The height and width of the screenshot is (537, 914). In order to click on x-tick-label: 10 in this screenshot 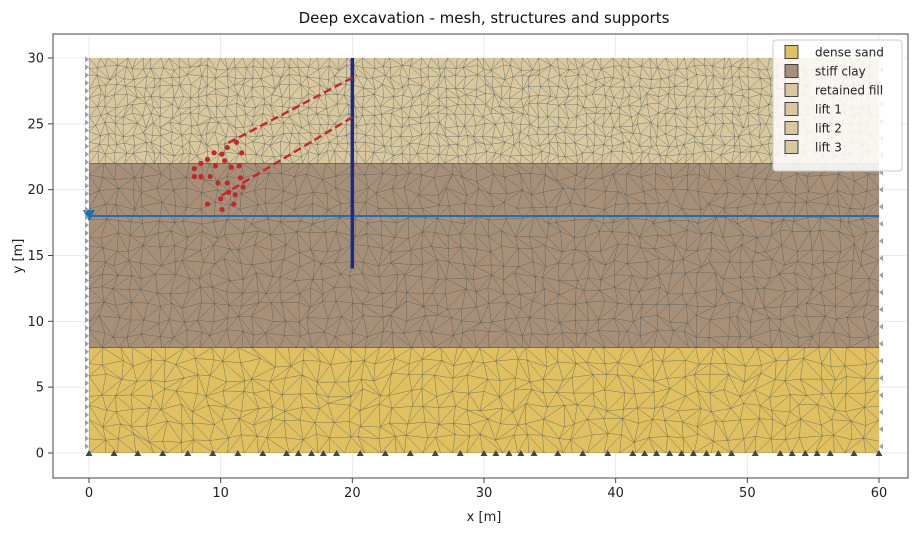, I will do `click(220, 493)`.